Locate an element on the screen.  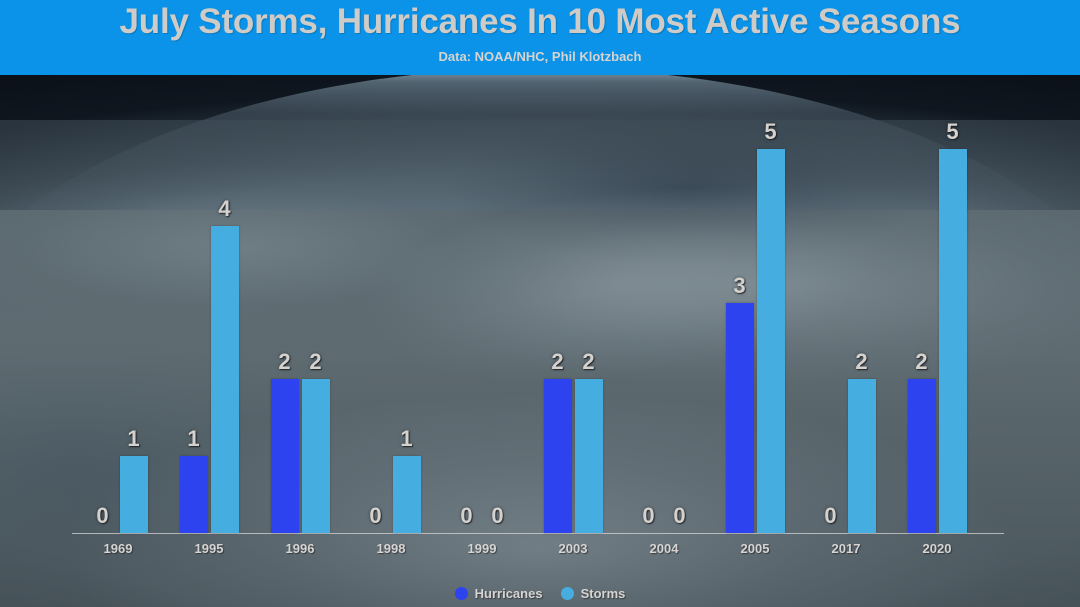
legend-item-storms: Storms is located at coordinates (593, 593).